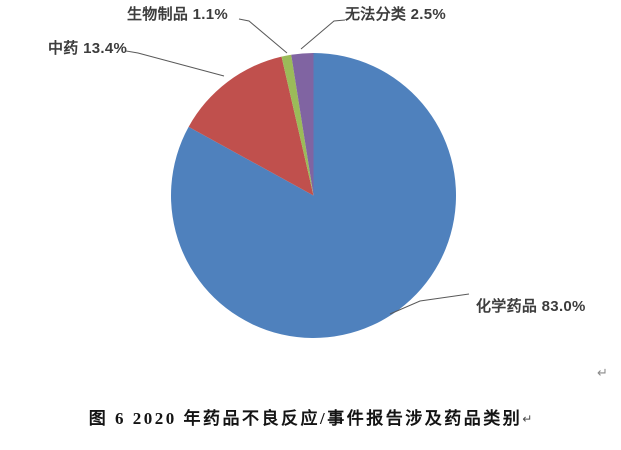  I want to click on leader-line-chemical-drugs, so click(429, 304).